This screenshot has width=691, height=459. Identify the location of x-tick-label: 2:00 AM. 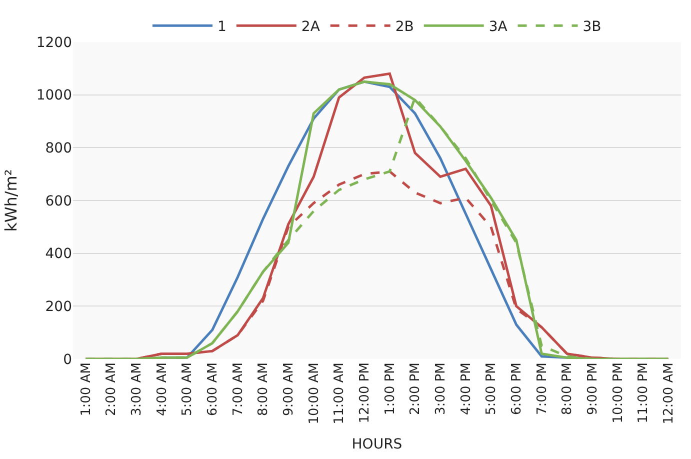
(112, 389).